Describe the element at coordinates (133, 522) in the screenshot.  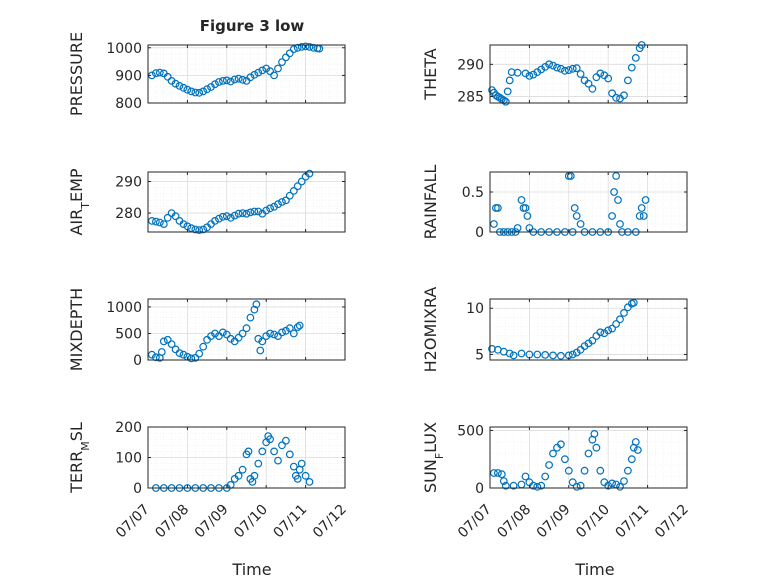
I see `x-tick-label: 07/07` at that location.